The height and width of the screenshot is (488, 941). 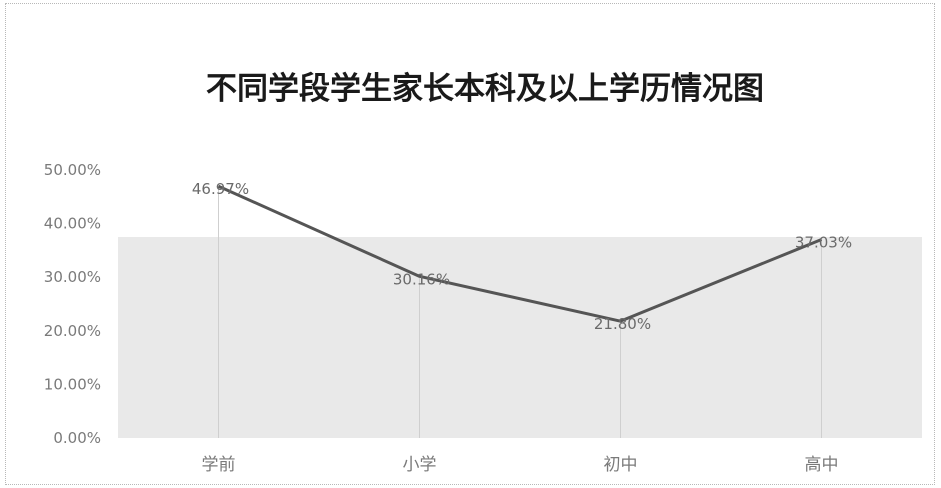 I want to click on data-label: 46.97%, so click(x=220, y=189).